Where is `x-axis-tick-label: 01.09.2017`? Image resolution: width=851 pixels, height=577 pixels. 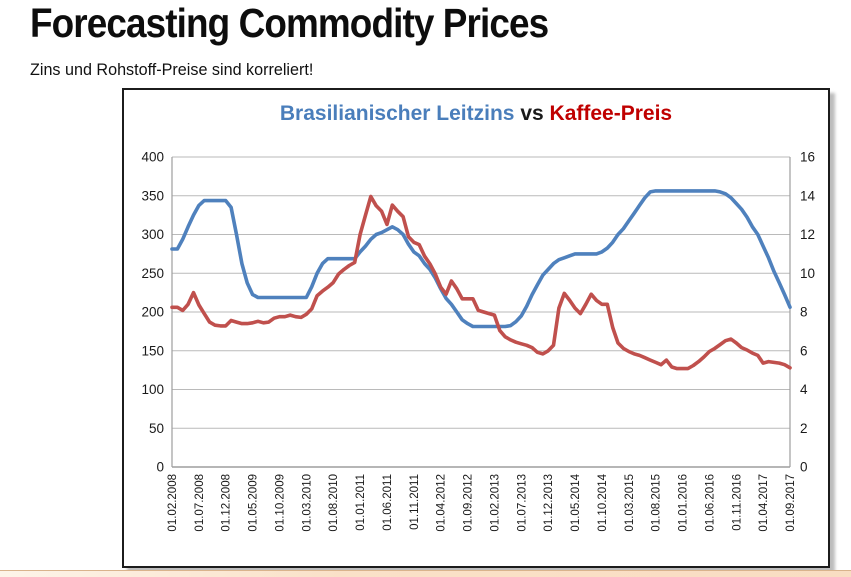 x-axis-tick-label: 01.09.2017 is located at coordinates (791, 503).